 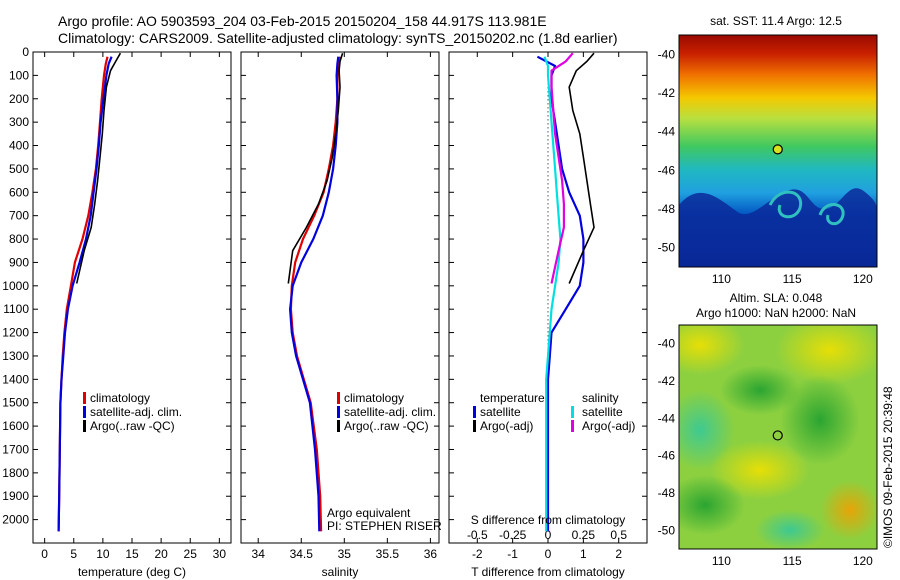 I want to click on legend-swatch-temp-satellite, so click(x=474, y=412).